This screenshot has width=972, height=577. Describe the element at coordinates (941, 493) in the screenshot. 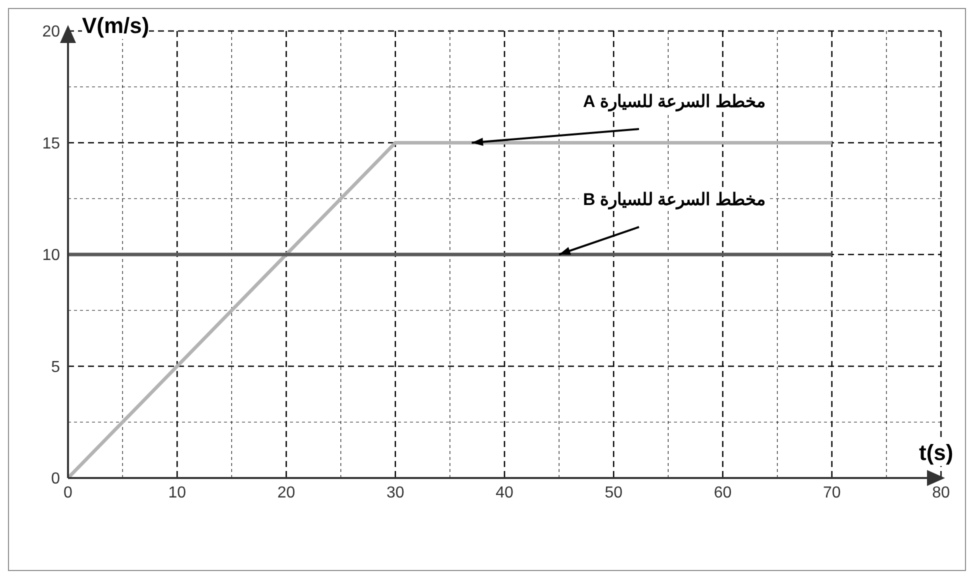

I see `x-tick-label: 80` at that location.